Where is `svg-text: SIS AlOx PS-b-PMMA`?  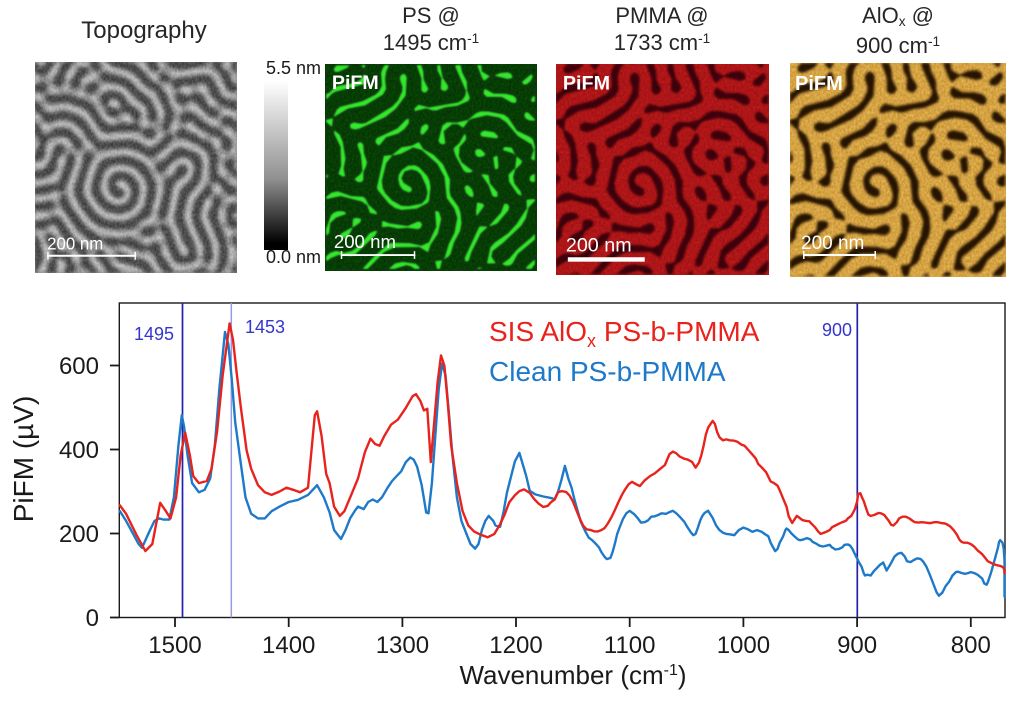 svg-text: SIS AlOx PS-b-PMMA is located at coordinates (624, 333).